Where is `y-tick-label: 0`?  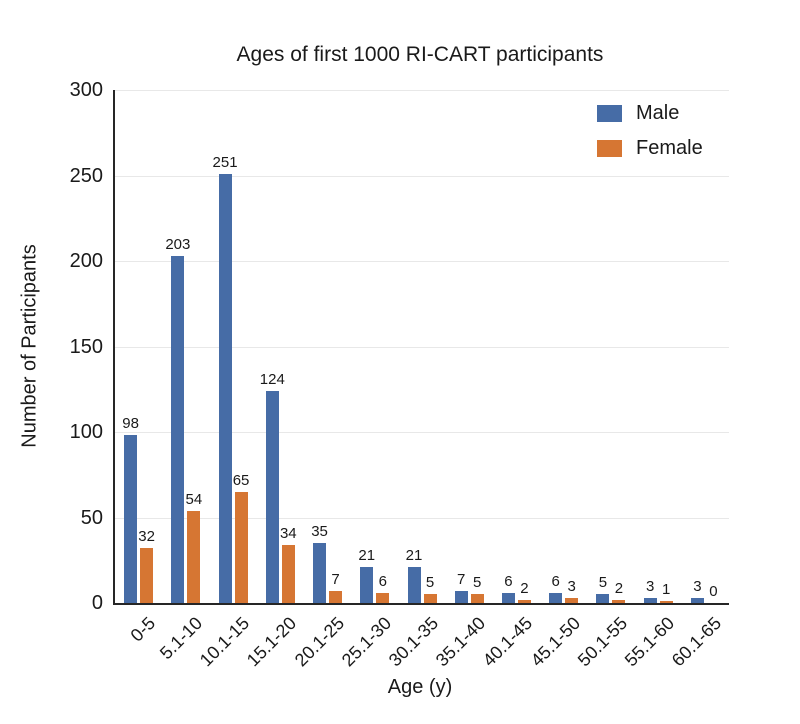
y-tick-label: 0 is located at coordinates (97, 603).